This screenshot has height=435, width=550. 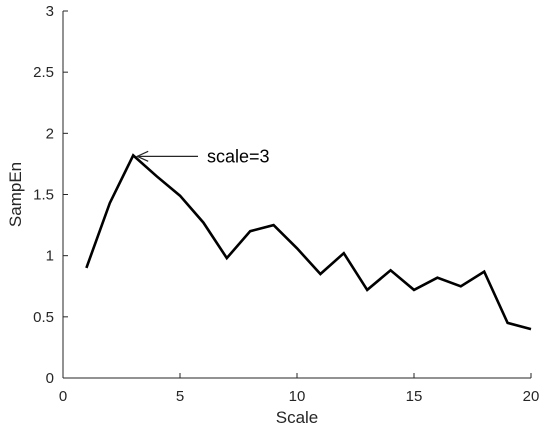 What do you see at coordinates (50, 133) in the screenshot?
I see `y-tick-label: 2` at bounding box center [50, 133].